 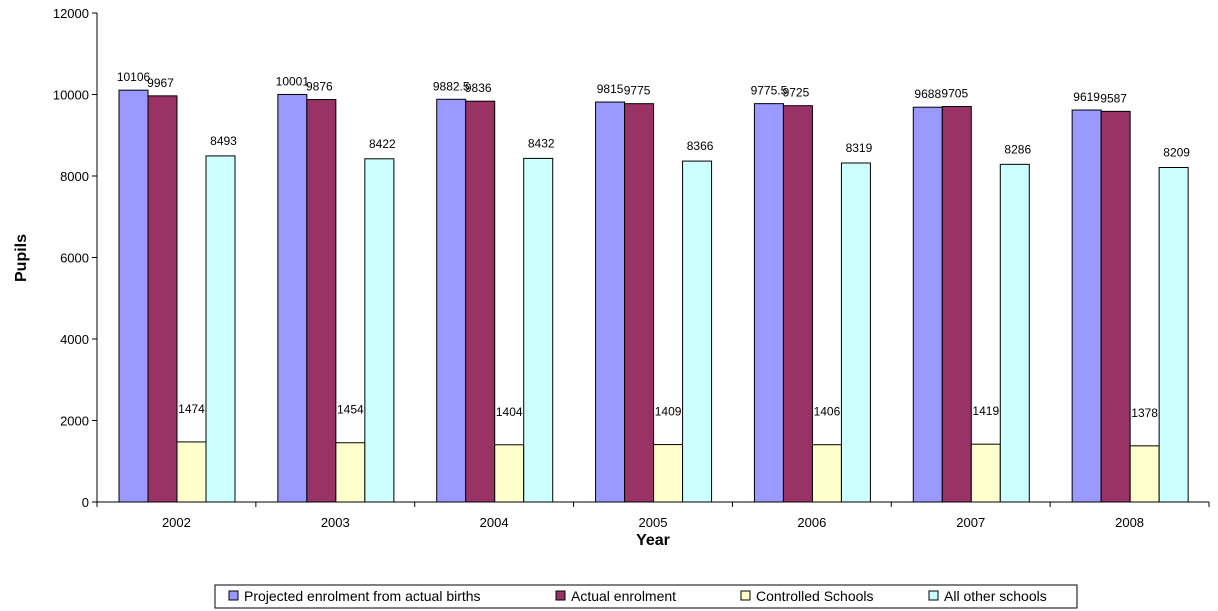 I want to click on y-tick-label: 8000, so click(x=74, y=176).